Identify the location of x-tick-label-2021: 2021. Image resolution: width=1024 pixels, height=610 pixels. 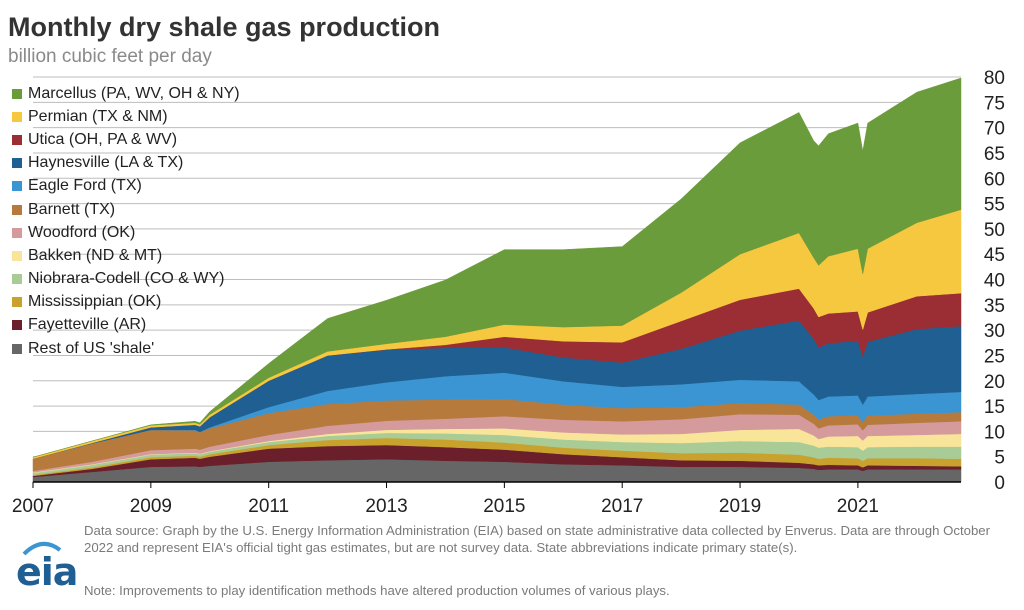
(858, 506).